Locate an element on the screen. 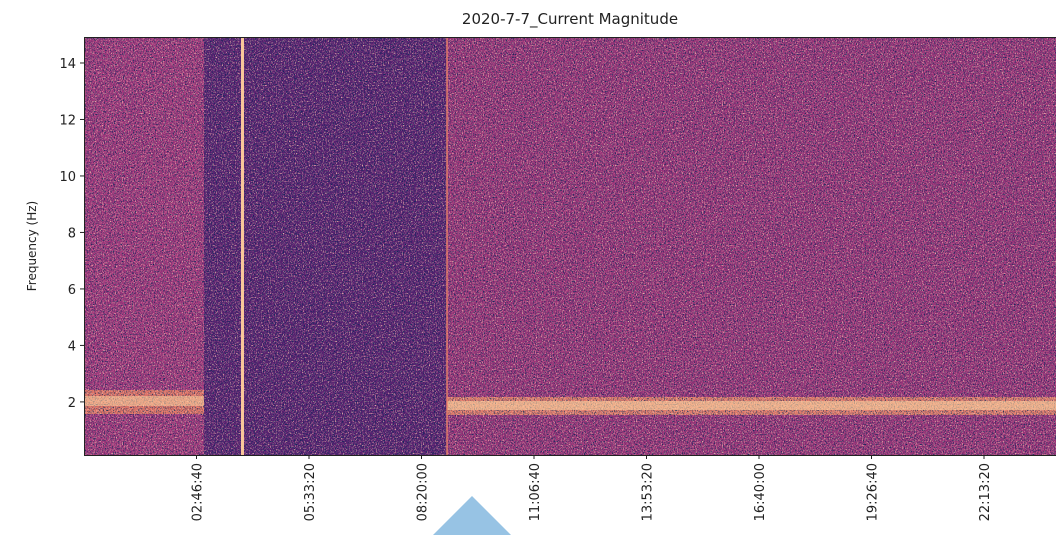  x-tick-label: 22:13:20 is located at coordinates (985, 492).